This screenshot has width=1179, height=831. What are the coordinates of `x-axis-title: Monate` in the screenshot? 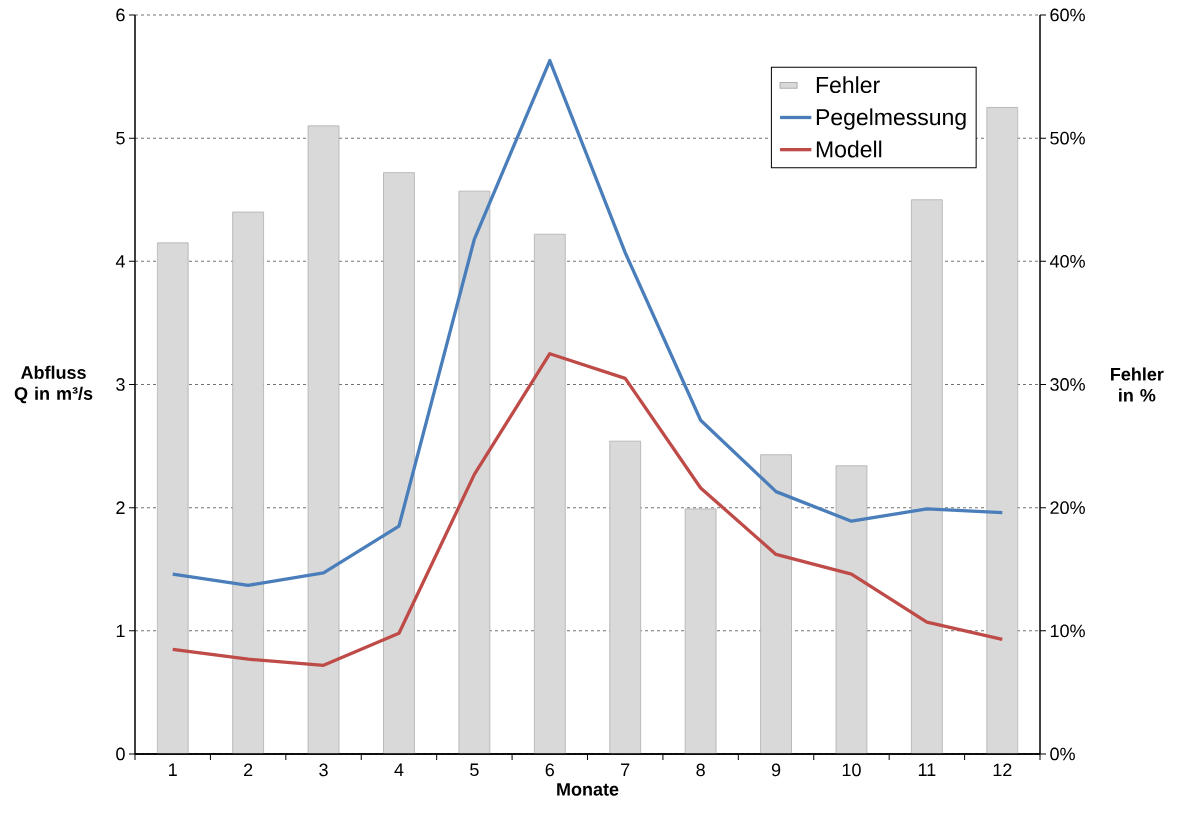 It's located at (588, 789).